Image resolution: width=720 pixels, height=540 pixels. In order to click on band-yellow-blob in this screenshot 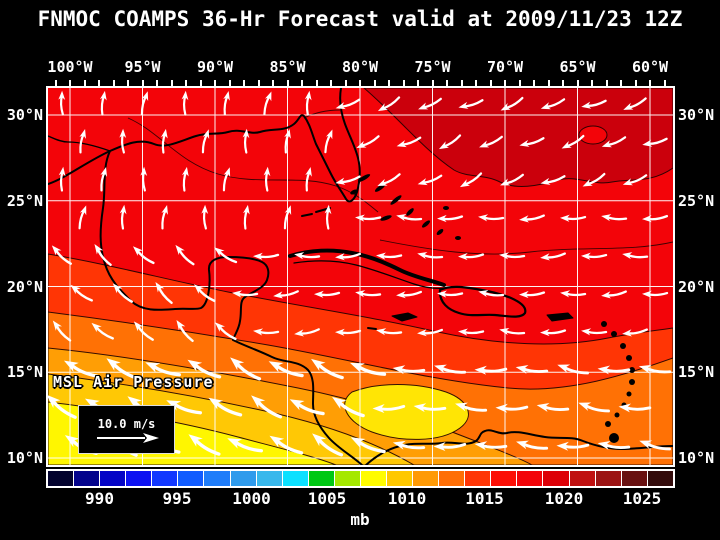, I will do `click(406, 412)`.